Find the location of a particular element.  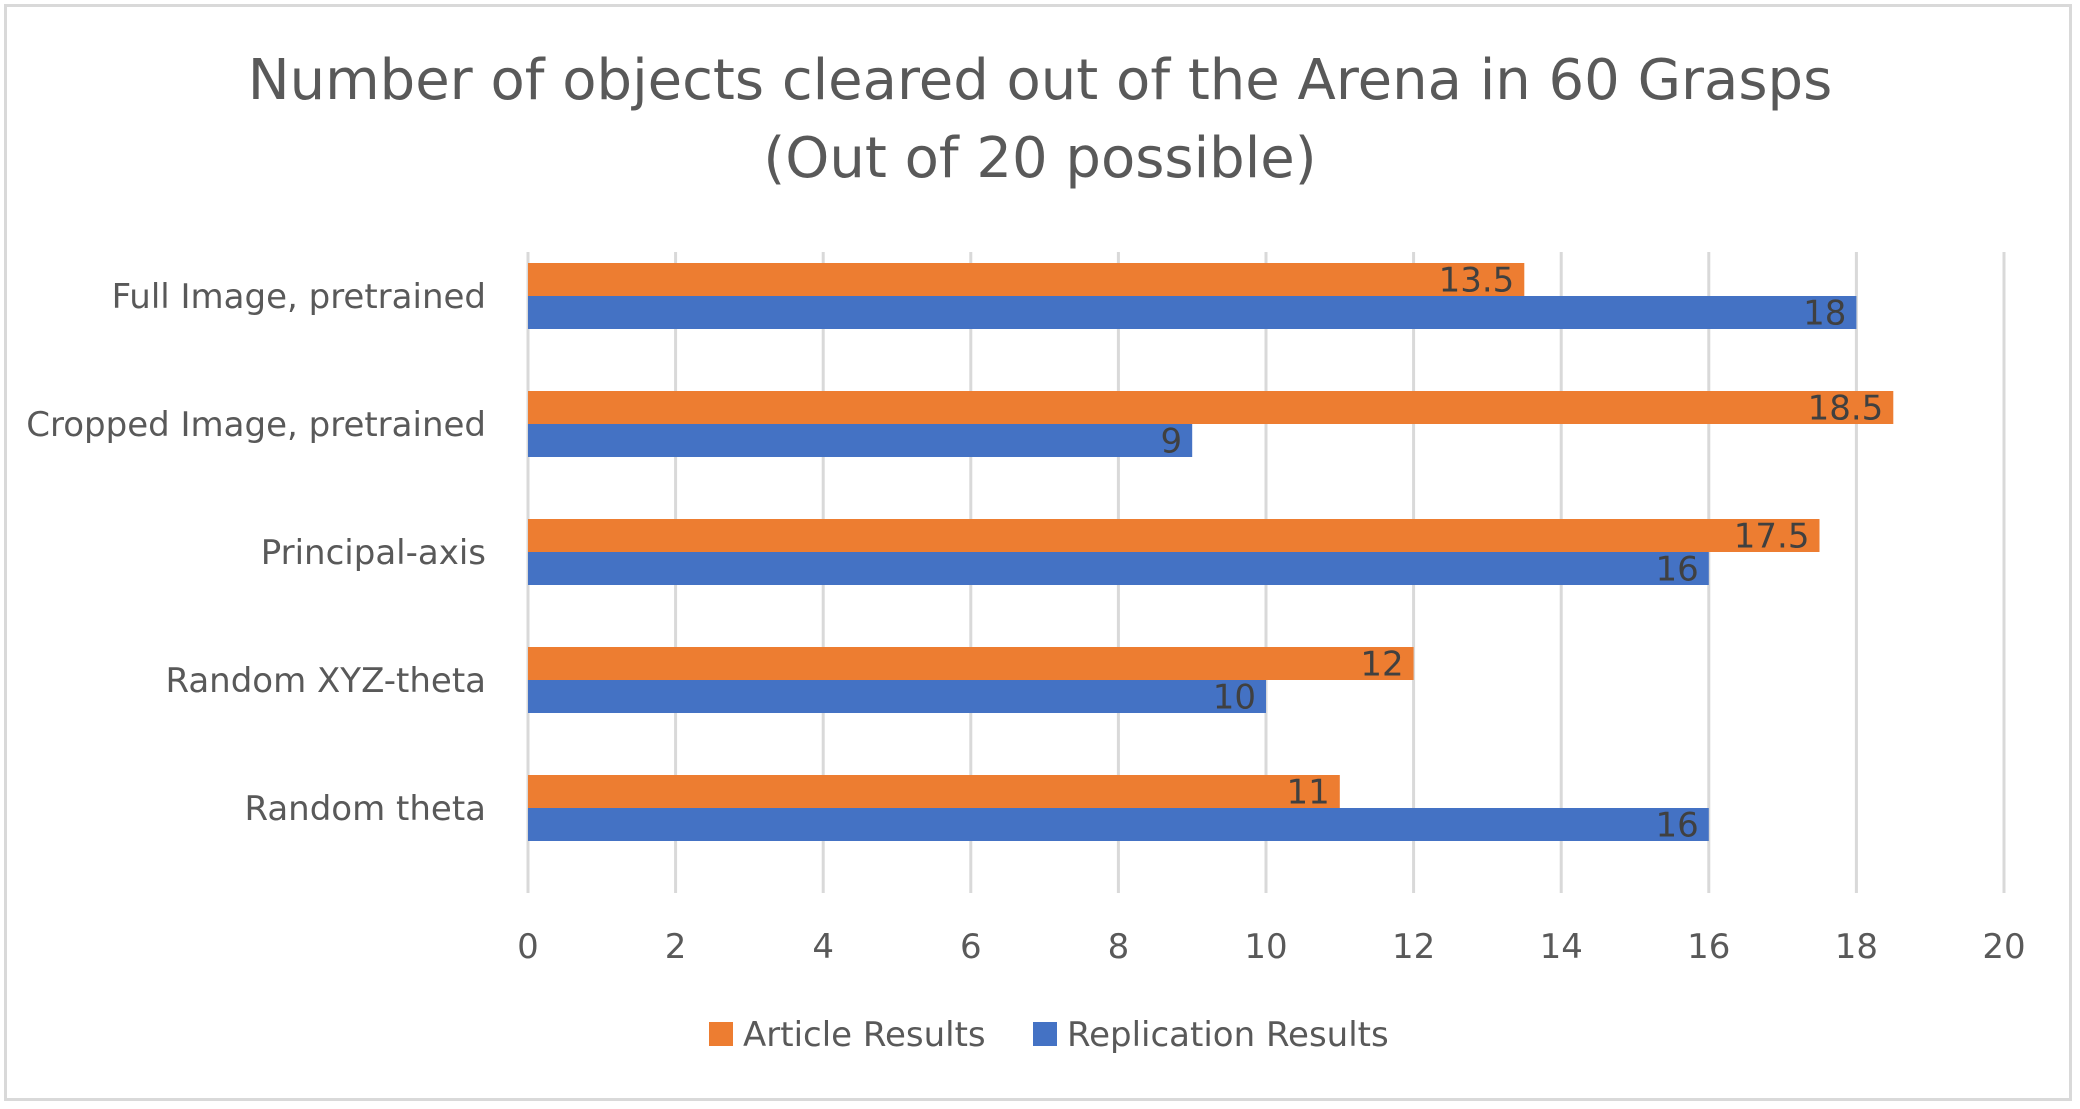

x-tick-label: 2 is located at coordinates (676, 947).